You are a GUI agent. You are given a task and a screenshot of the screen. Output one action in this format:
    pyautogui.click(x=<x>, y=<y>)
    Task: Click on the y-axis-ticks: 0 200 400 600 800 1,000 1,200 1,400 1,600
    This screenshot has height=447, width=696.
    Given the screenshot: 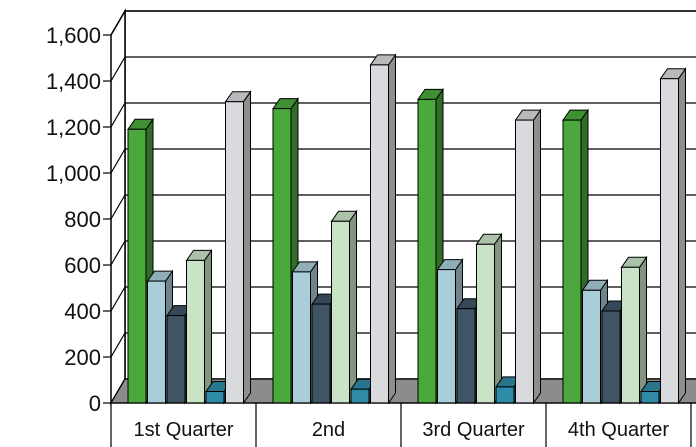 What is the action you would take?
    pyautogui.click(x=78, y=219)
    